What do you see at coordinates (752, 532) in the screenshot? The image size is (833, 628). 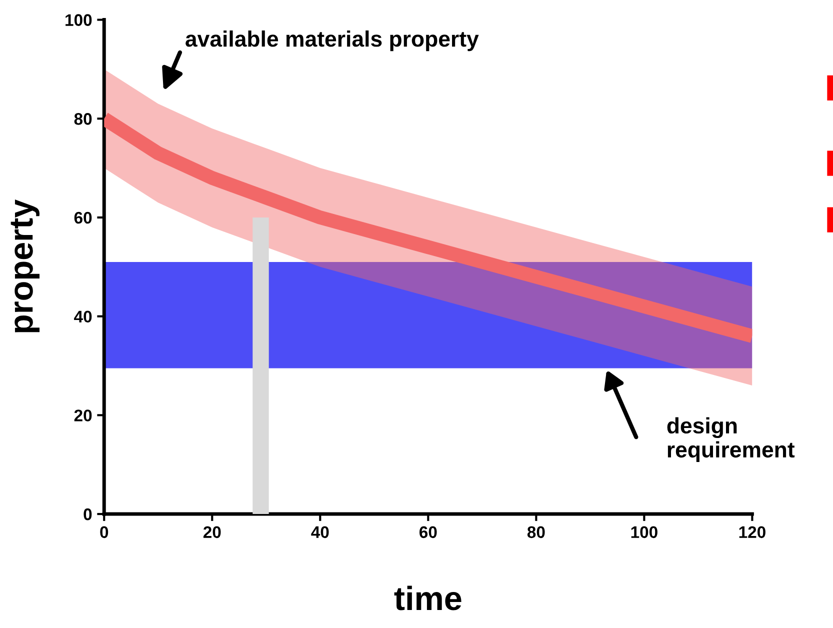 I see `x-tick-label: 120` at bounding box center [752, 532].